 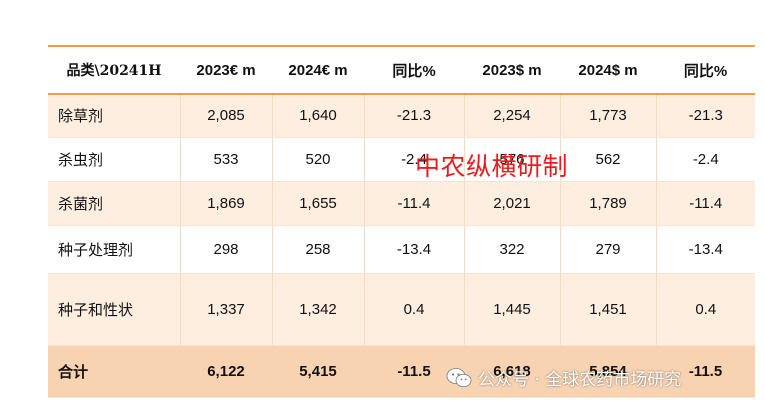 What do you see at coordinates (226, 309) in the screenshot?
I see `cell-2023-eur: 1,337` at bounding box center [226, 309].